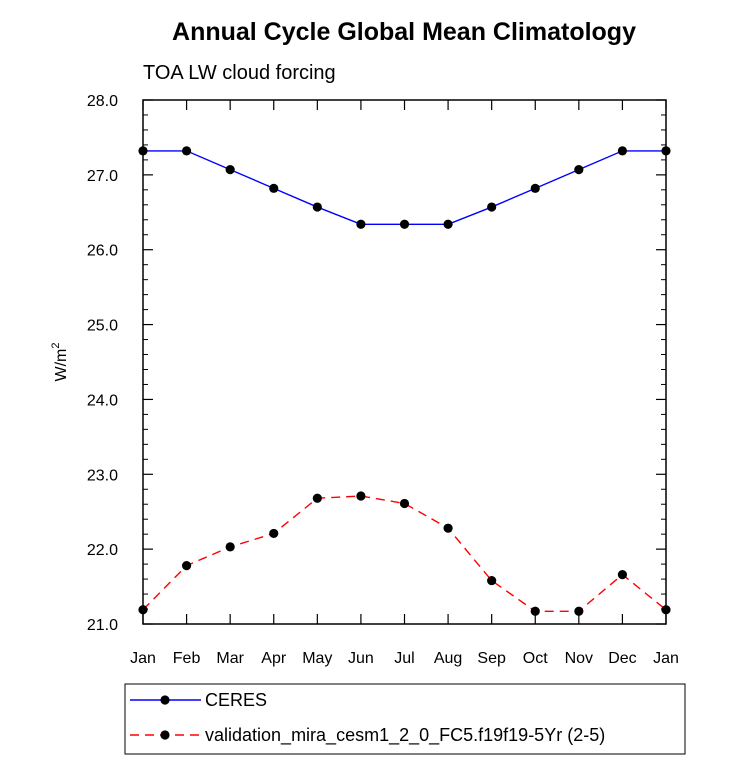 This screenshot has width=733, height=774. I want to click on y-tick-label: 22.0, so click(102, 550).